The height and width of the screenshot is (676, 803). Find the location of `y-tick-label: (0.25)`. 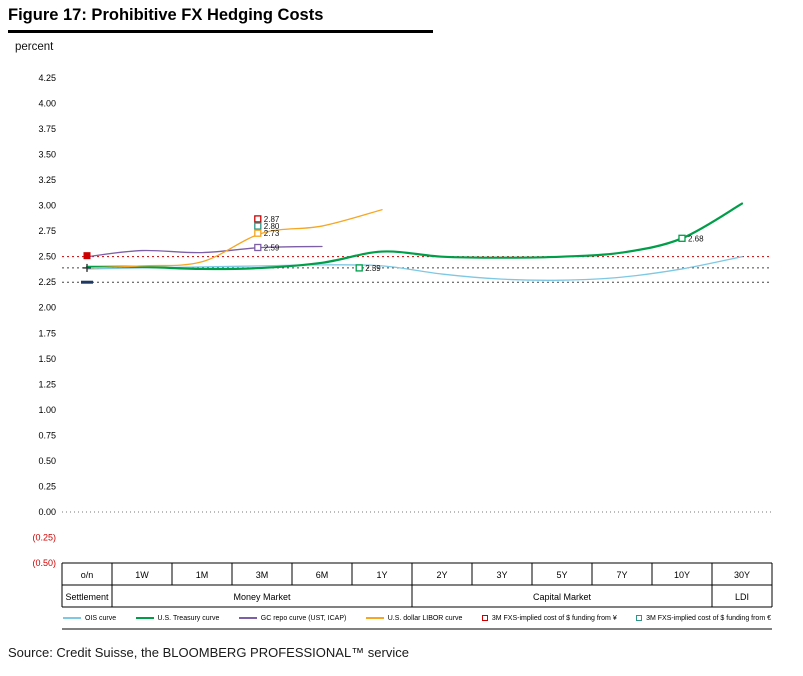

y-tick-label: (0.25) is located at coordinates (44, 537).